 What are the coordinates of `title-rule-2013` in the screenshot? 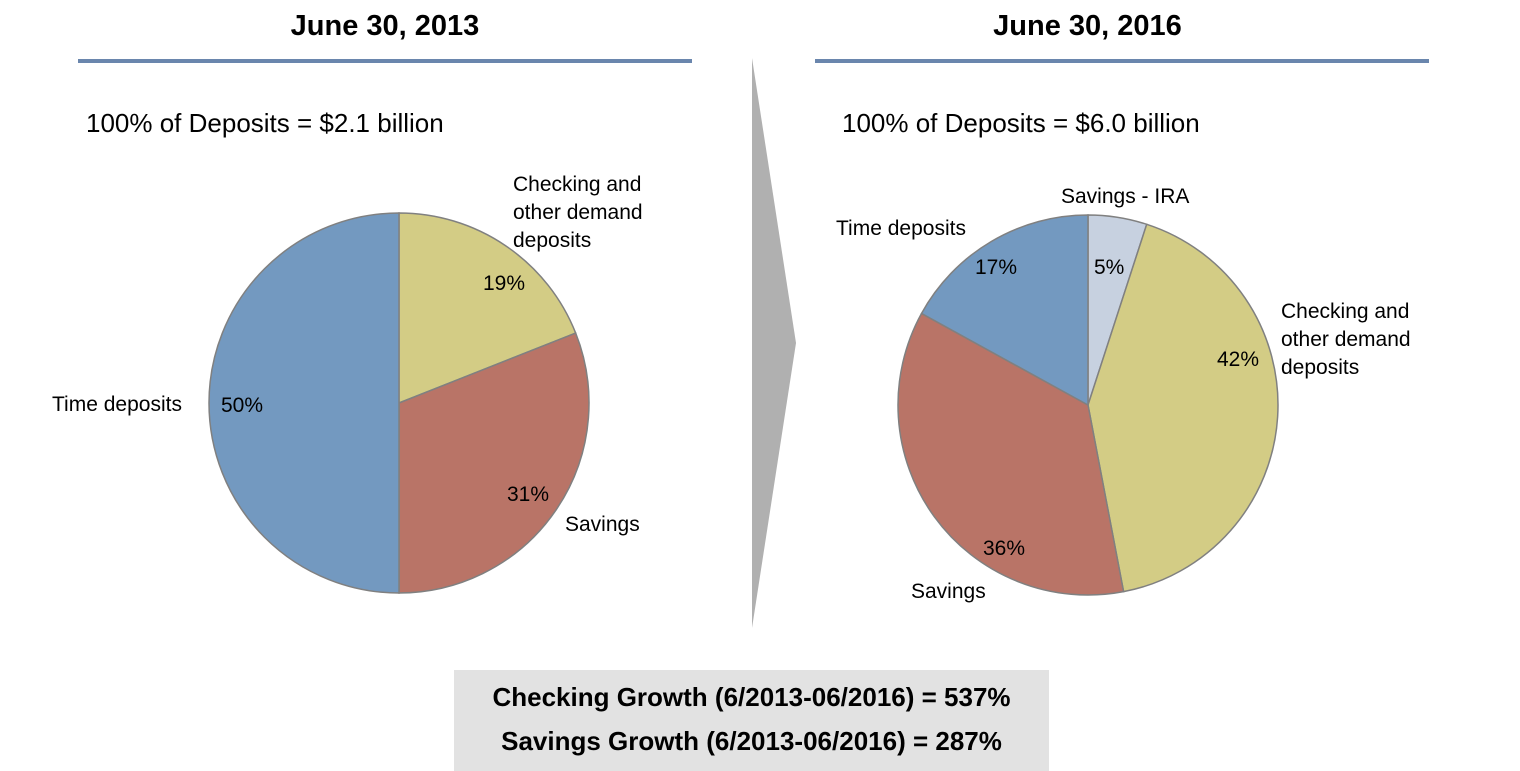 It's located at (385, 61).